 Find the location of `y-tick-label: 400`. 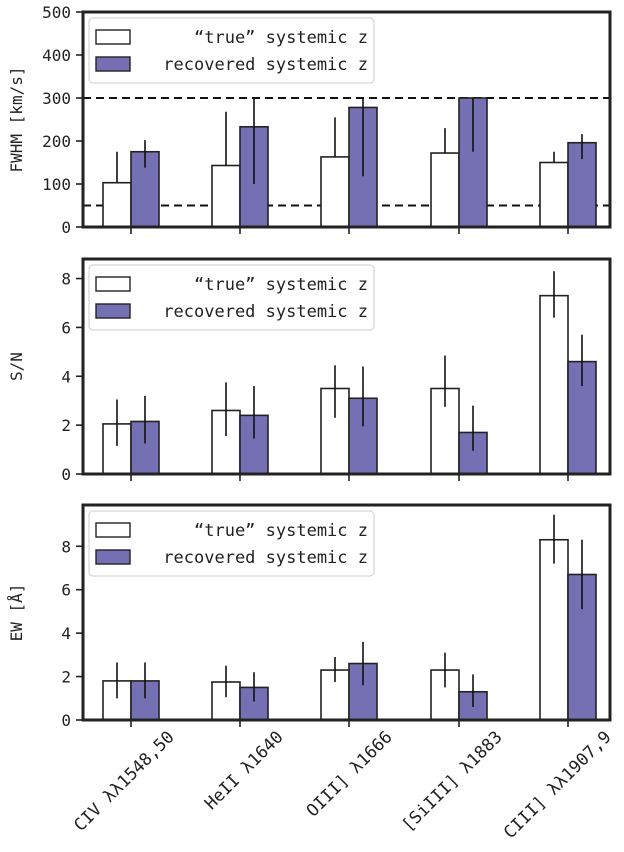

y-tick-label: 400 is located at coordinates (56, 55).